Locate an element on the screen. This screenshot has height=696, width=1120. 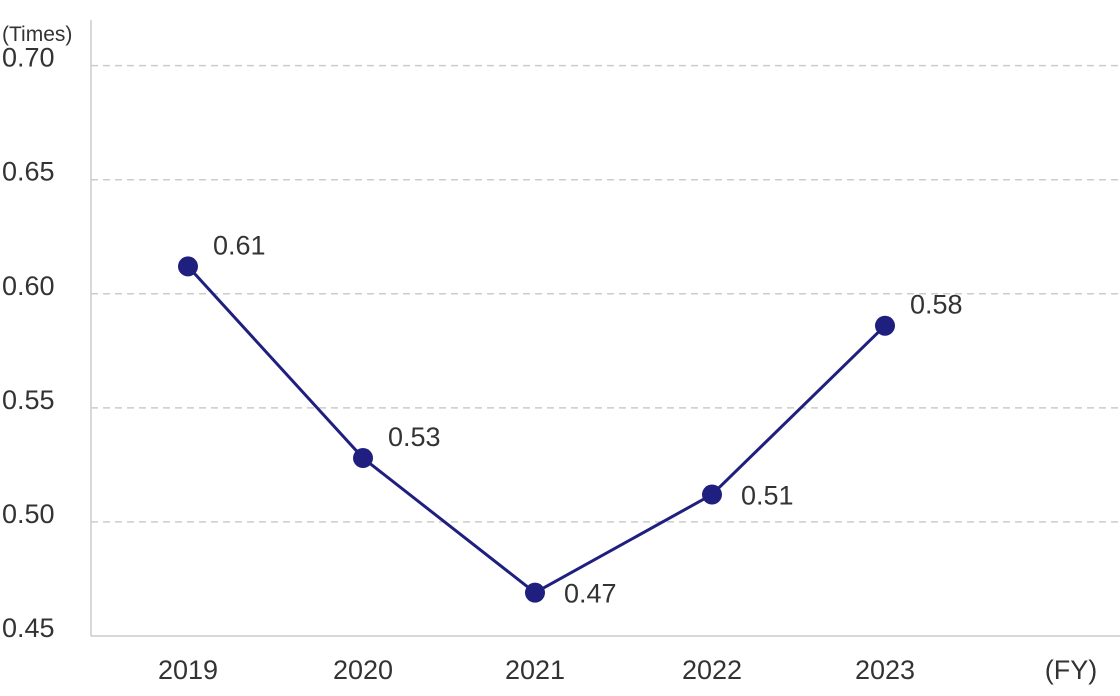
x-tick-labels: 2019 2020 2021 2022 2023 is located at coordinates (536, 670).